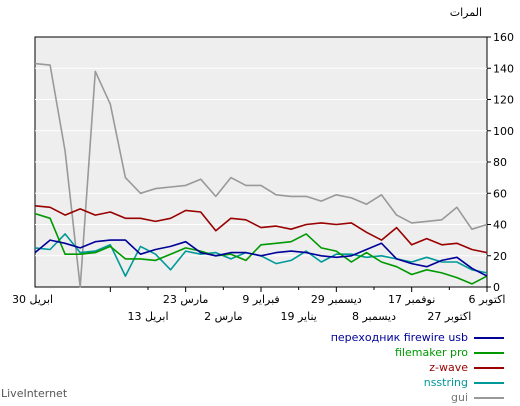 The width and height of the screenshot is (520, 406). What do you see at coordinates (431, 352) in the screenshot?
I see `legend-label: filemaker pro` at bounding box center [431, 352].